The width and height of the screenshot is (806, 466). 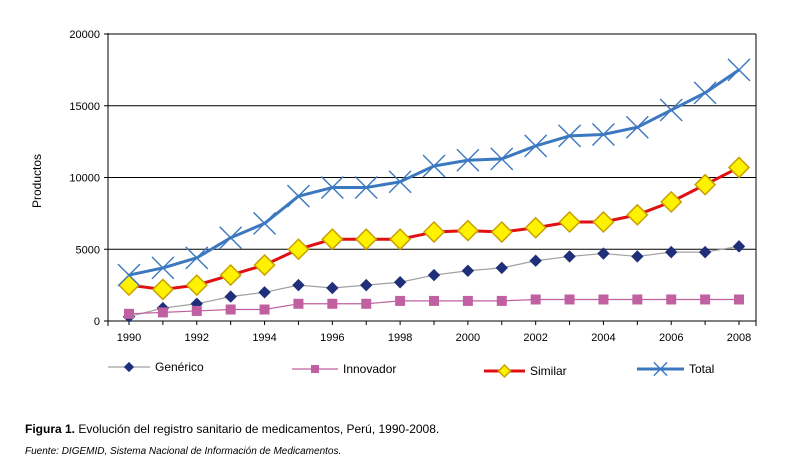 What do you see at coordinates (129, 338) in the screenshot?
I see `x-tick-label: 1990` at bounding box center [129, 338].